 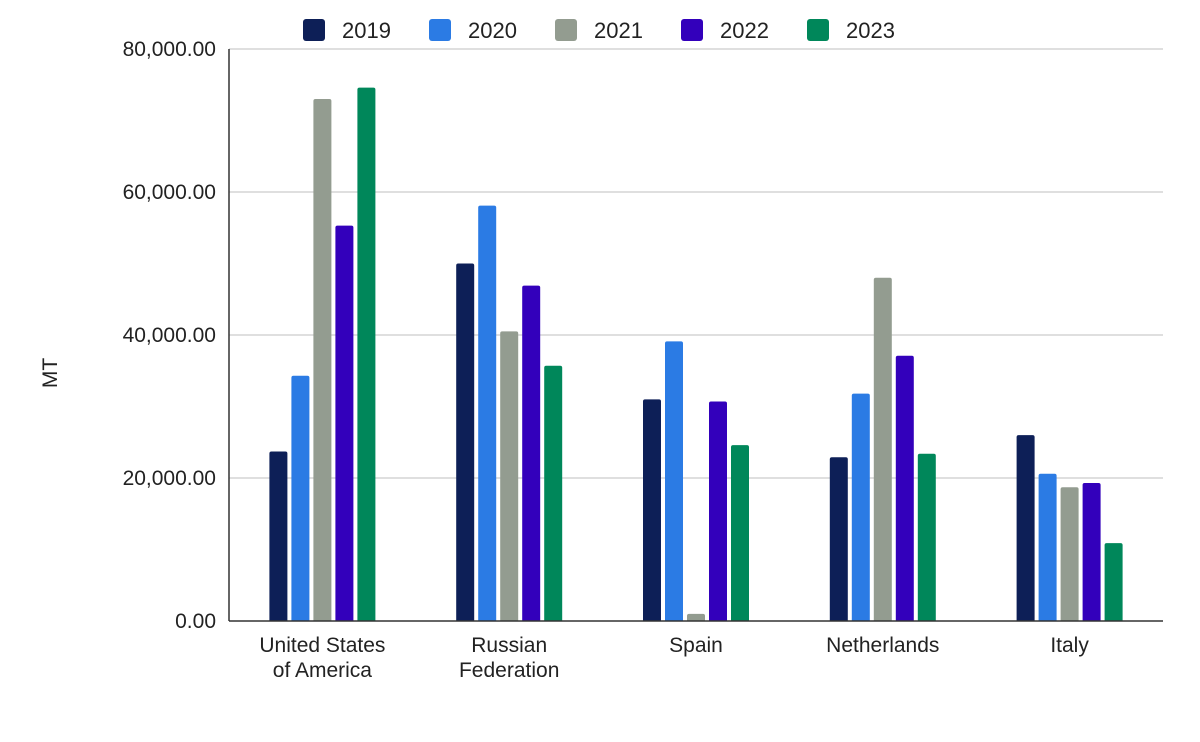 I want to click on legend-label-2019: 2019, so click(x=366, y=30).